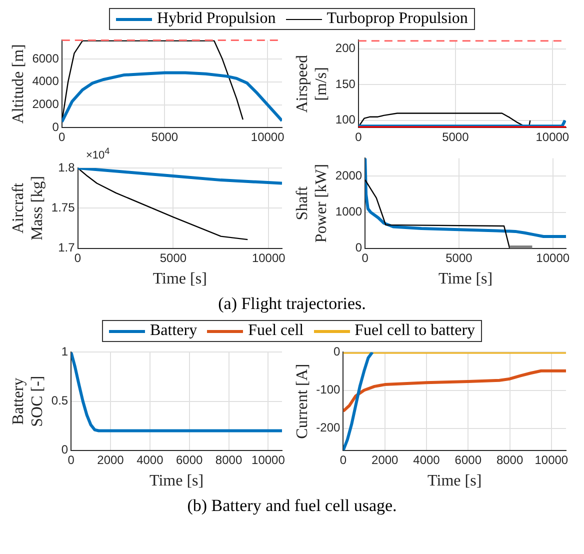  I want to click on text: (b) Battery and fuel cell usage., so click(292, 506).